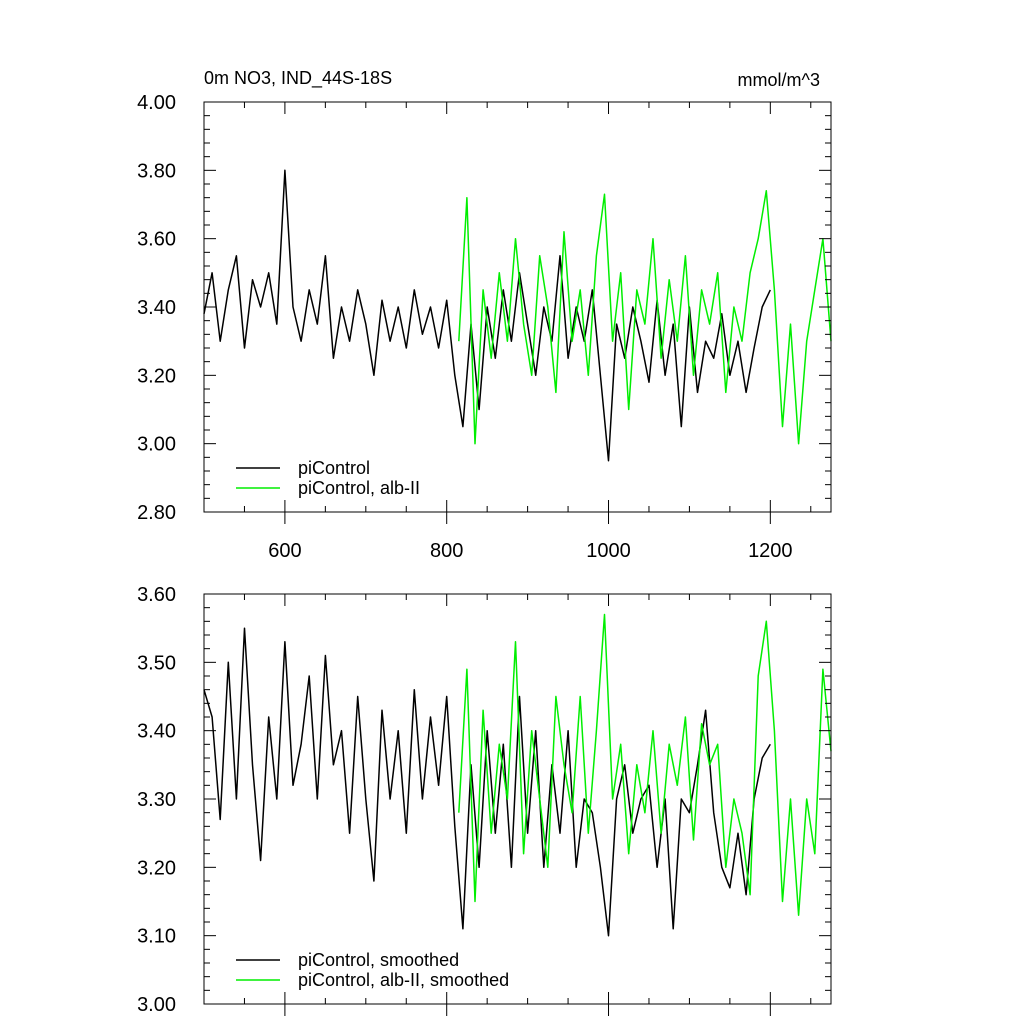 The width and height of the screenshot is (1024, 1024). Describe the element at coordinates (298, 78) in the screenshot. I see `chart-title: 0m NO3, IND_44S-18S` at that location.